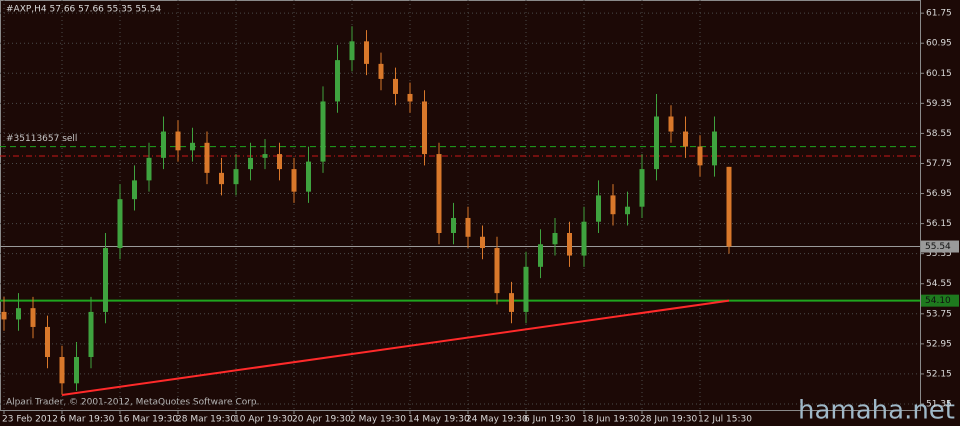 The height and width of the screenshot is (426, 960). I want to click on y-tick-label: 52.15, so click(939, 374).